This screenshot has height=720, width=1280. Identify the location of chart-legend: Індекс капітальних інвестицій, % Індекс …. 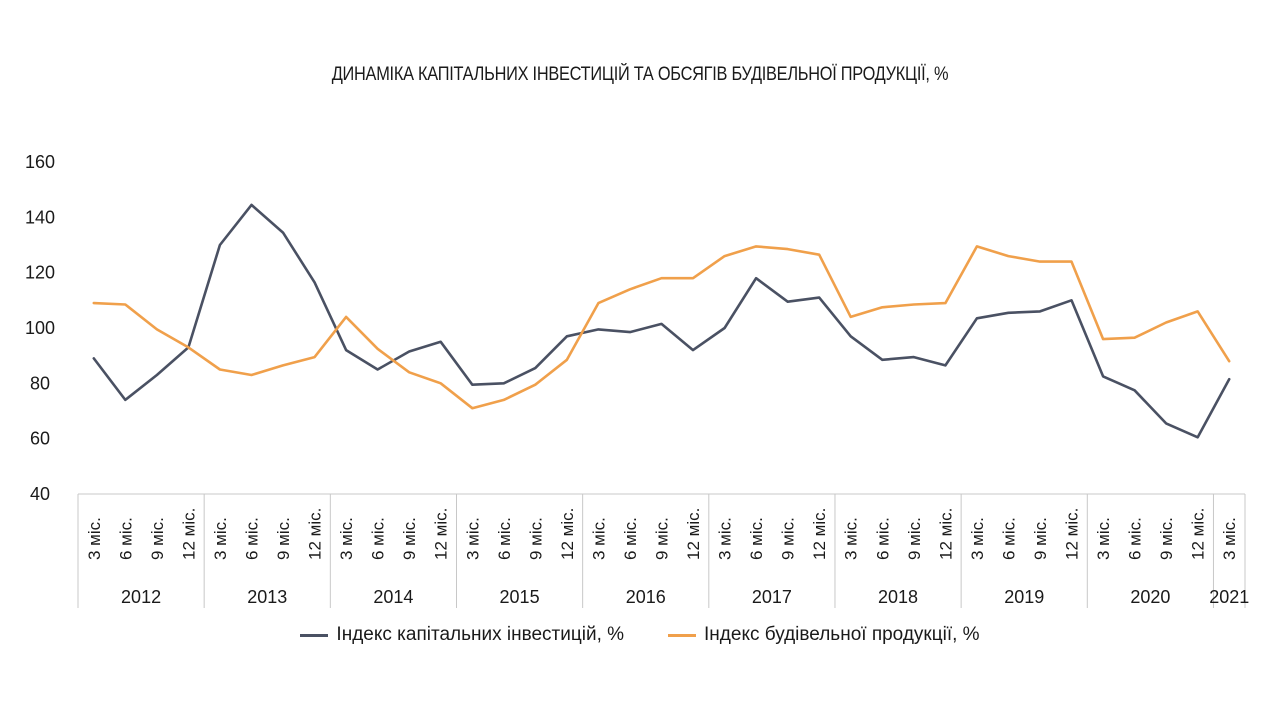
(640, 635).